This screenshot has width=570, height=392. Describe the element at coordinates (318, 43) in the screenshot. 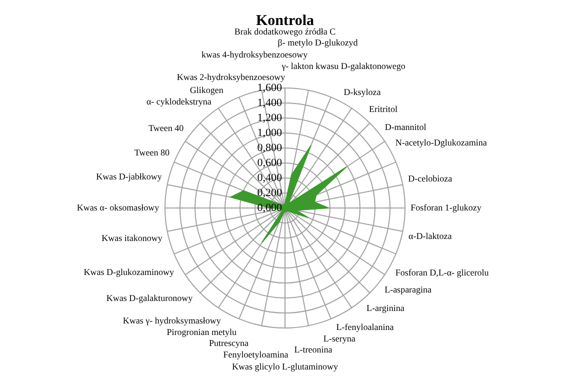

I see `spoke-label: β- metylo D-glukozyd` at that location.